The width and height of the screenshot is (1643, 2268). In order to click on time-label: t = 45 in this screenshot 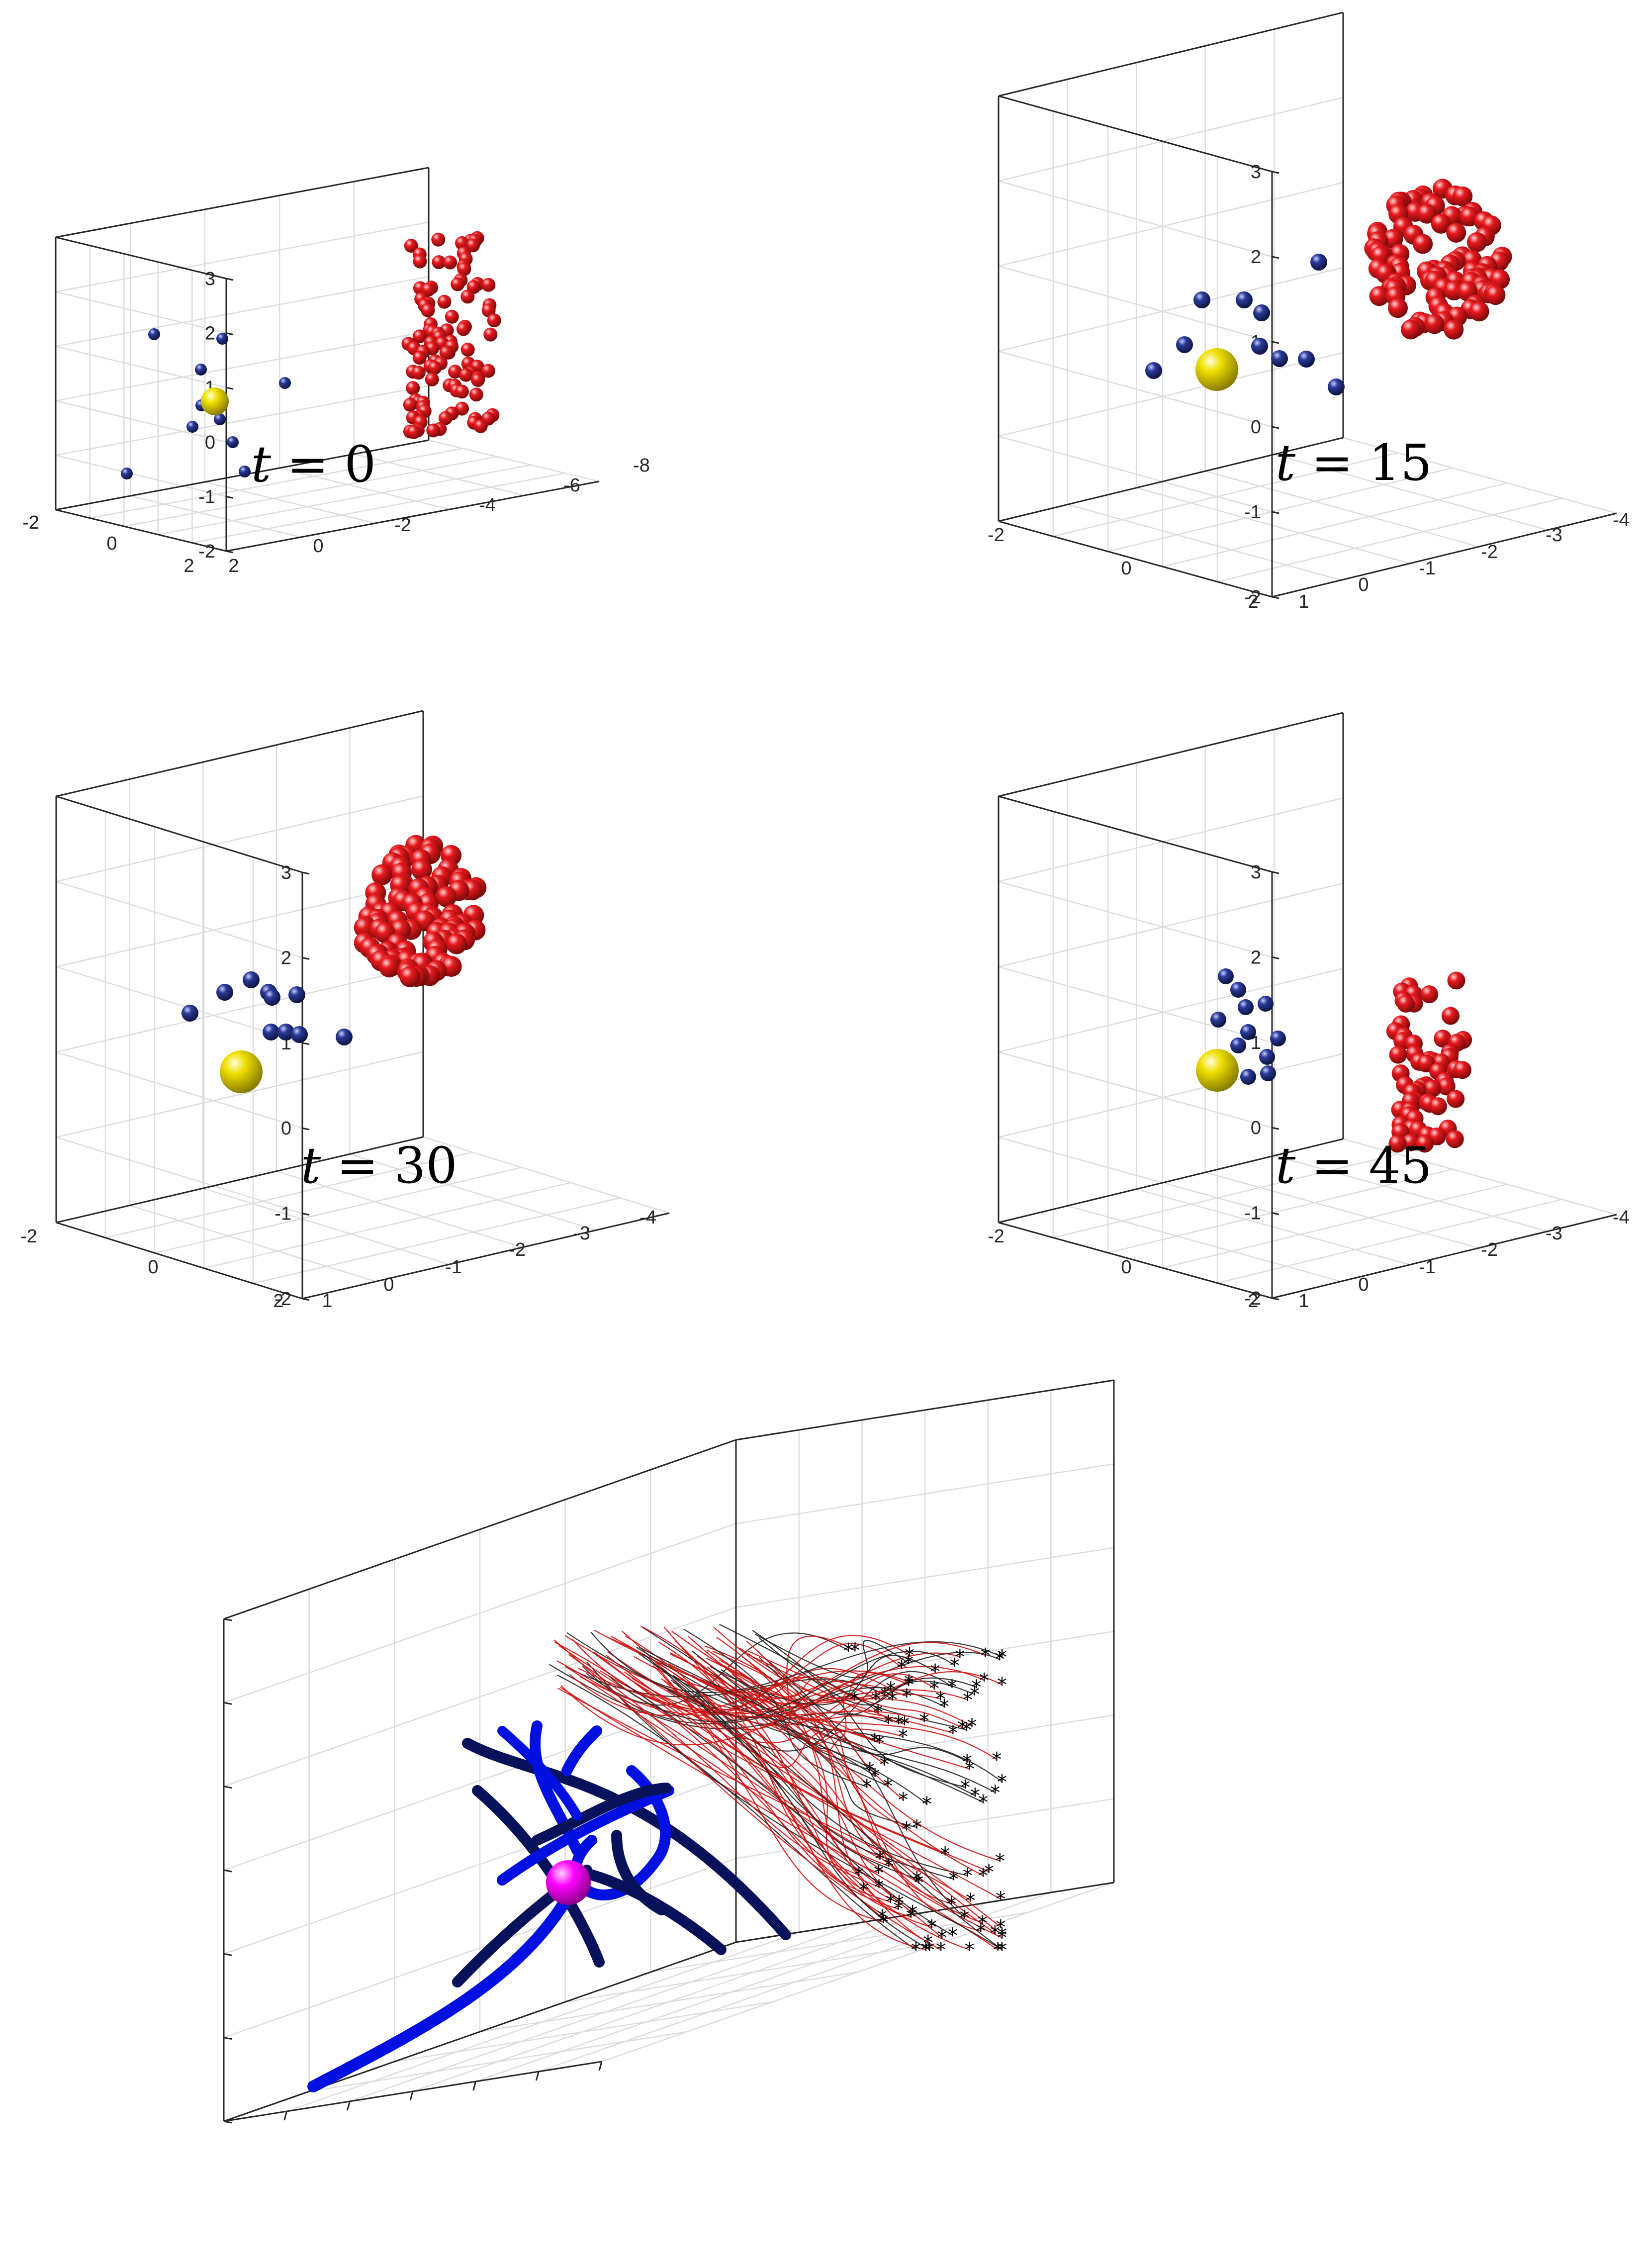, I will do `click(1354, 1165)`.